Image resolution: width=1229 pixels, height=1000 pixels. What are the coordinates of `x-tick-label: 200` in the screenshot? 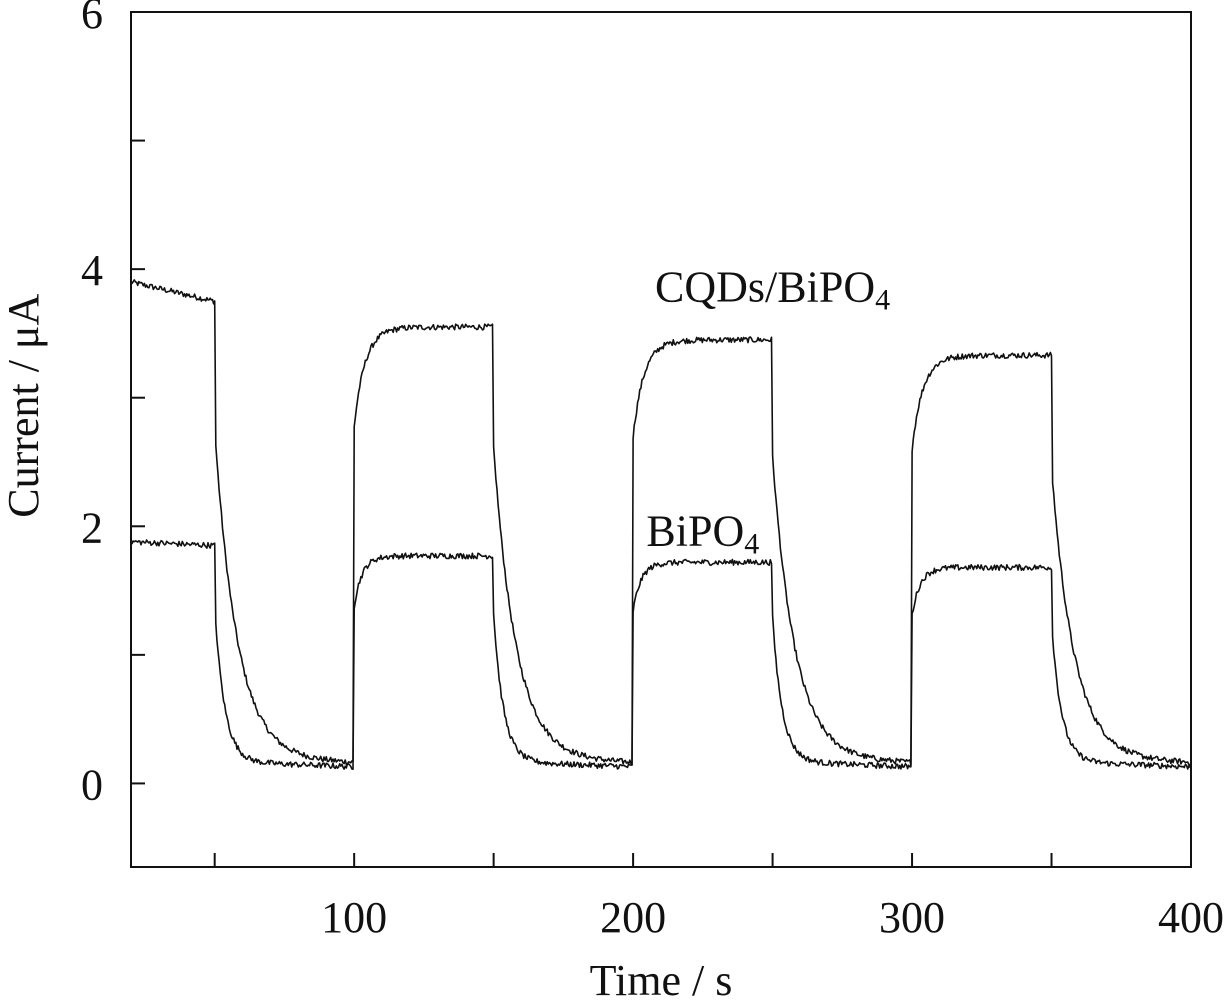 It's located at (633, 917).